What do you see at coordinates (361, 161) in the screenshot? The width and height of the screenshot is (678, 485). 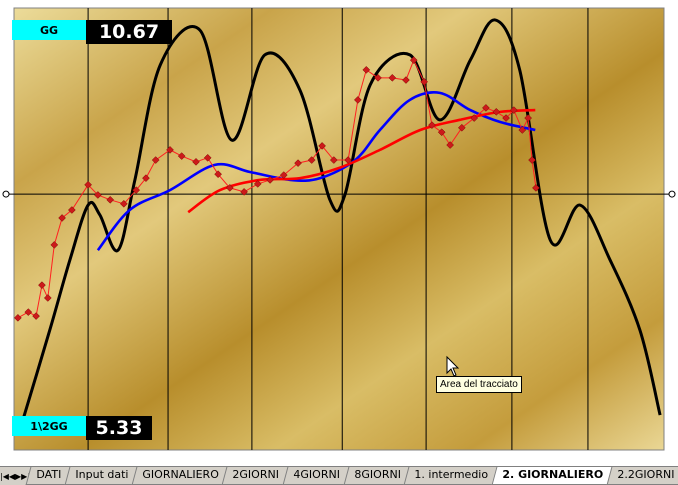 I see `series-line` at bounding box center [361, 161].